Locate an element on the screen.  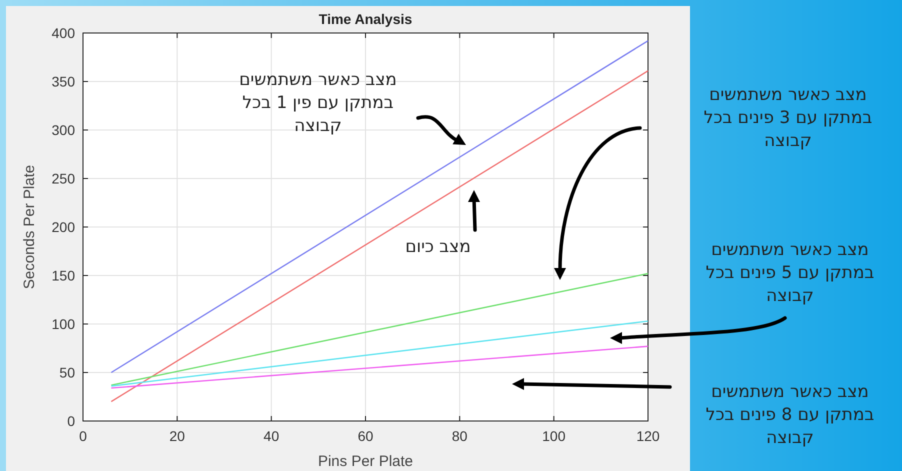
x-tick-label: 0 is located at coordinates (83, 436).